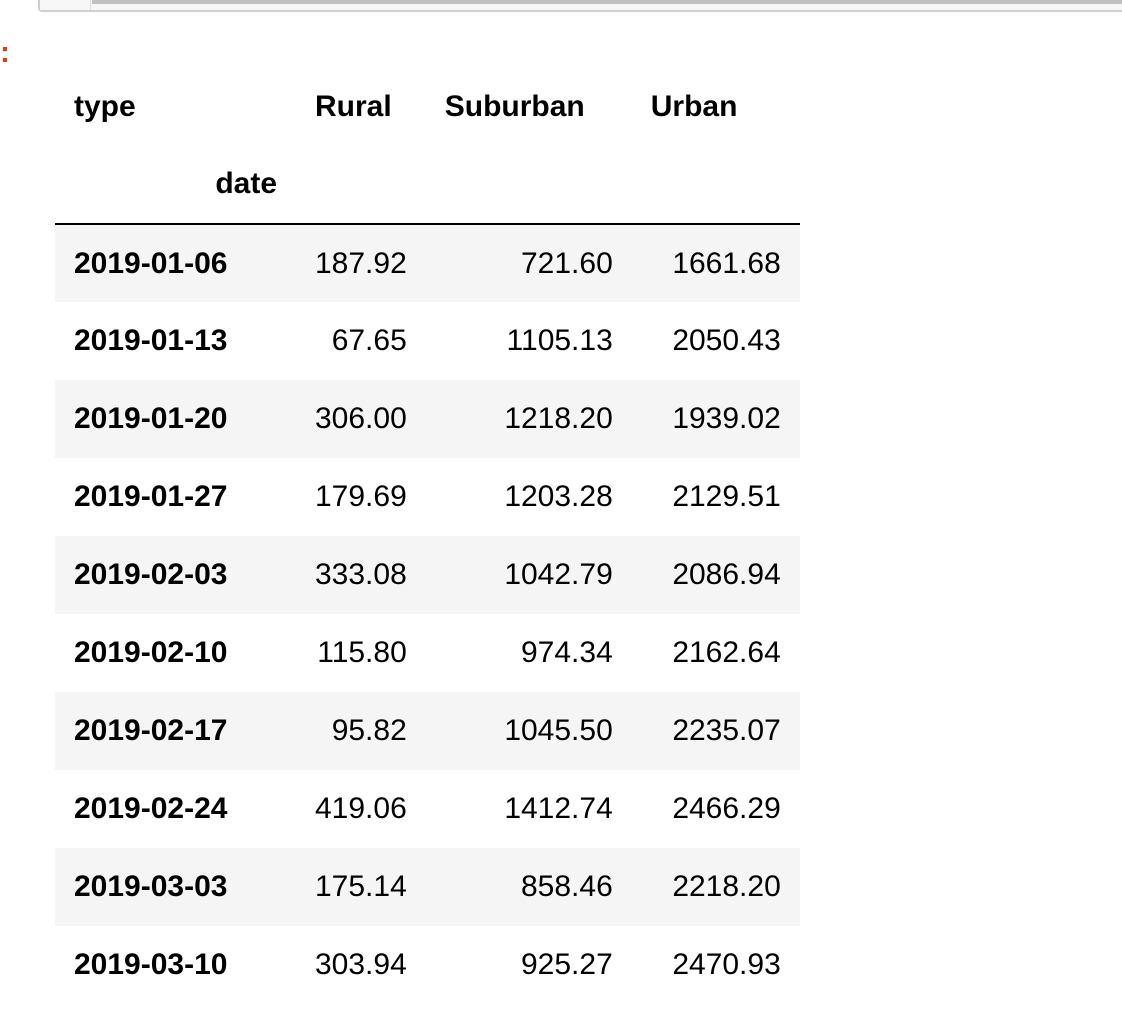  What do you see at coordinates (580, 6) in the screenshot?
I see `code-cell-input-area` at bounding box center [580, 6].